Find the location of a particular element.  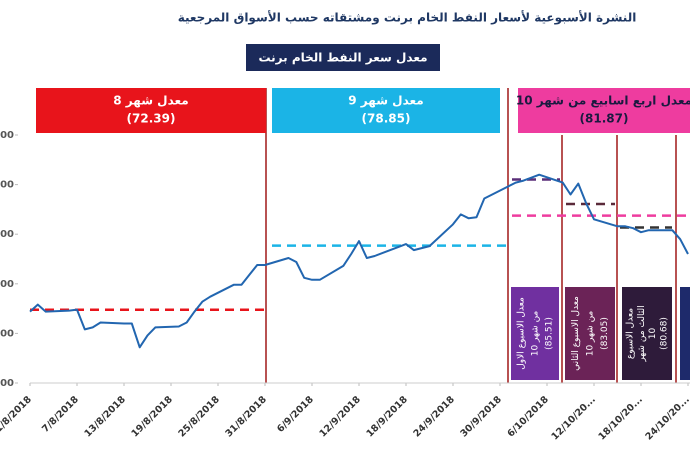

average-value-label: (81.87) is located at coordinates (604, 119).